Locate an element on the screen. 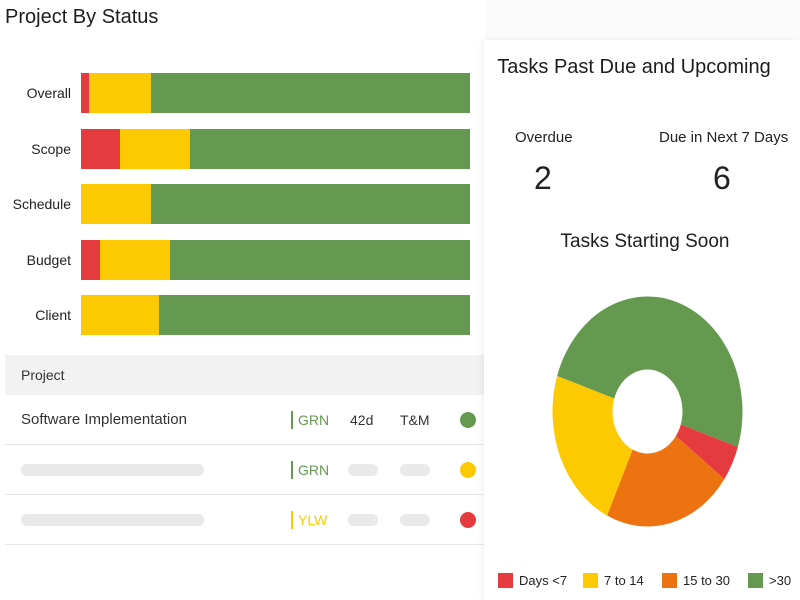 The height and width of the screenshot is (600, 800). legend-label: 15 to 30 is located at coordinates (706, 580).